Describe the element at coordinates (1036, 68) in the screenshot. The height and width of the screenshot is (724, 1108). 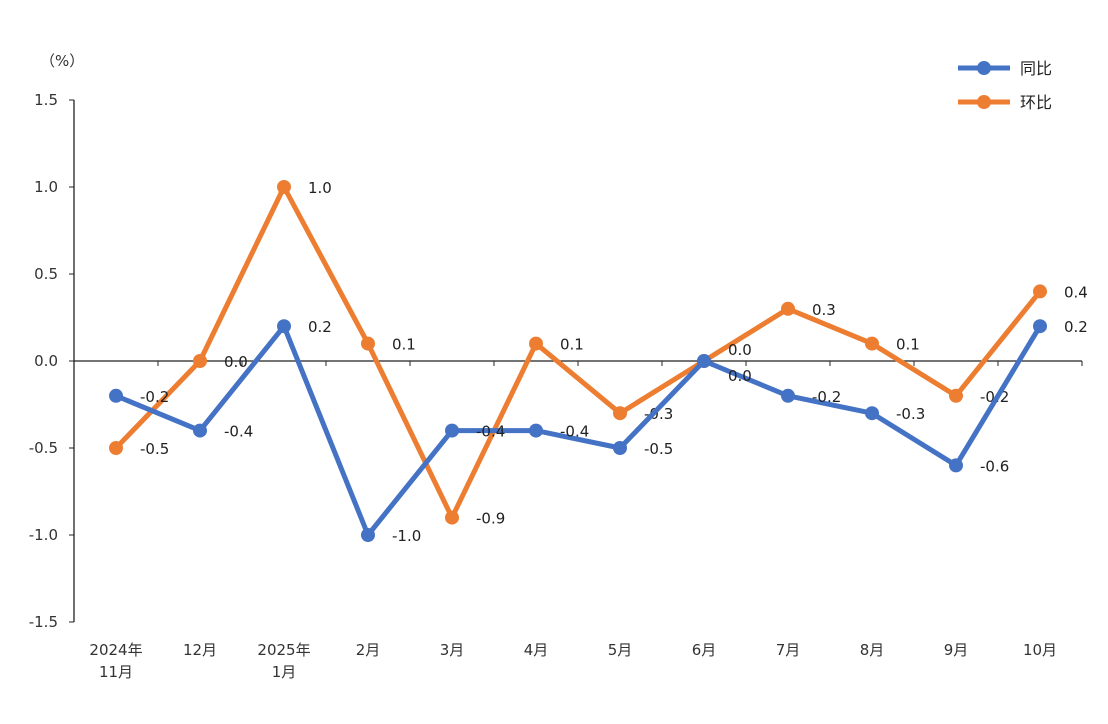
I see `legend-label: 同比` at that location.